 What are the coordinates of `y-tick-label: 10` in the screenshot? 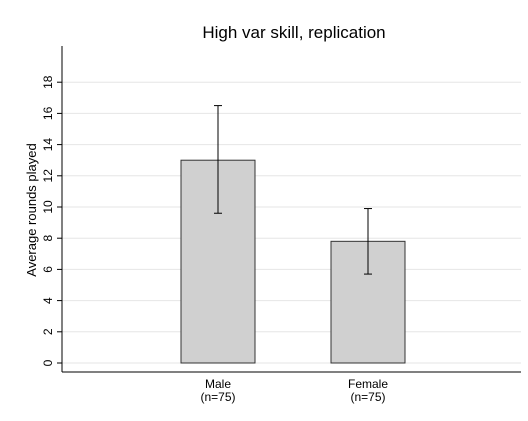 It's located at (48, 207).